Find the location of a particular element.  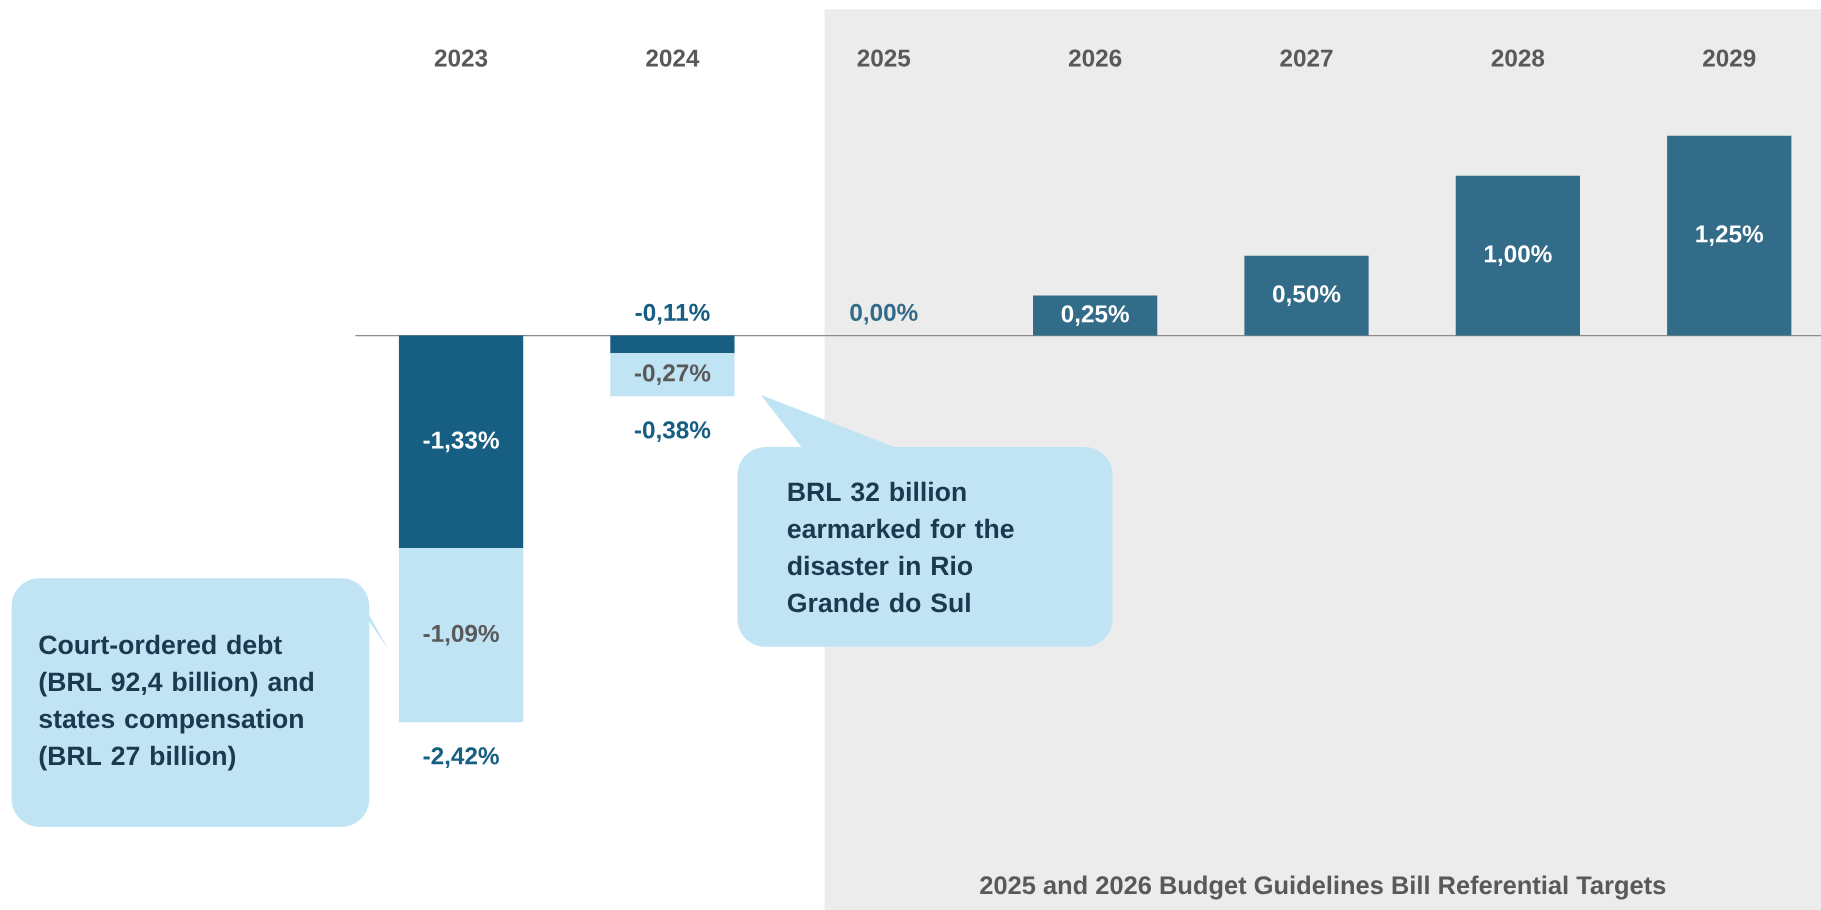

data-label: -1,09% is located at coordinates (461, 635).